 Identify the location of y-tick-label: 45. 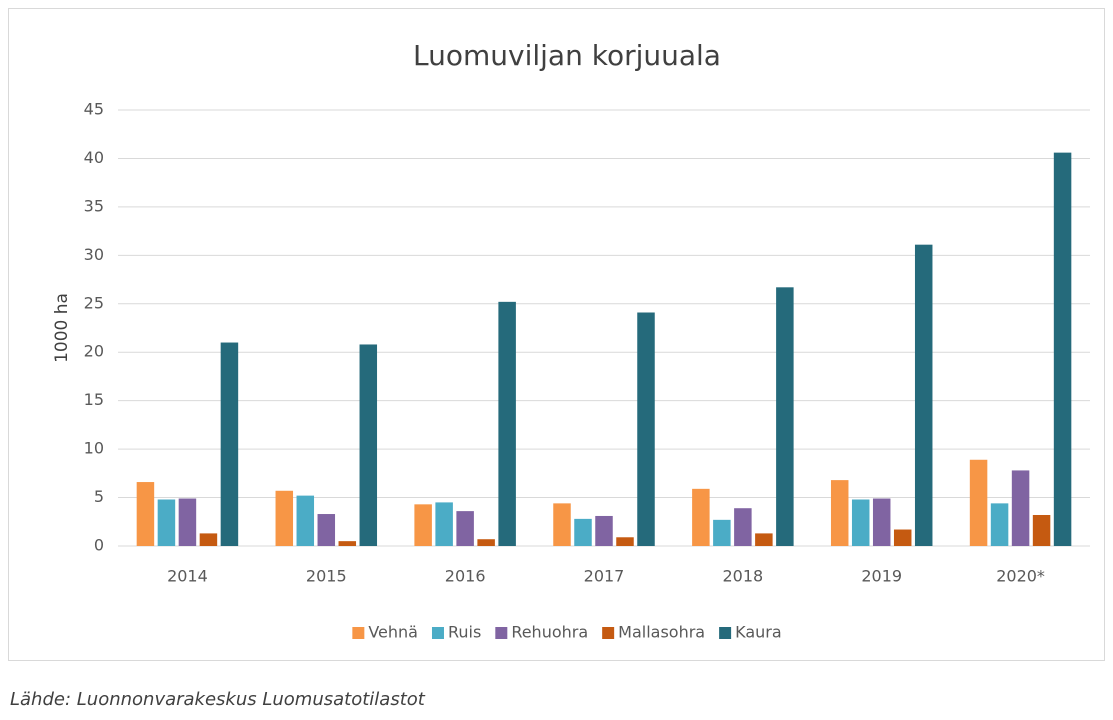
(94, 109).